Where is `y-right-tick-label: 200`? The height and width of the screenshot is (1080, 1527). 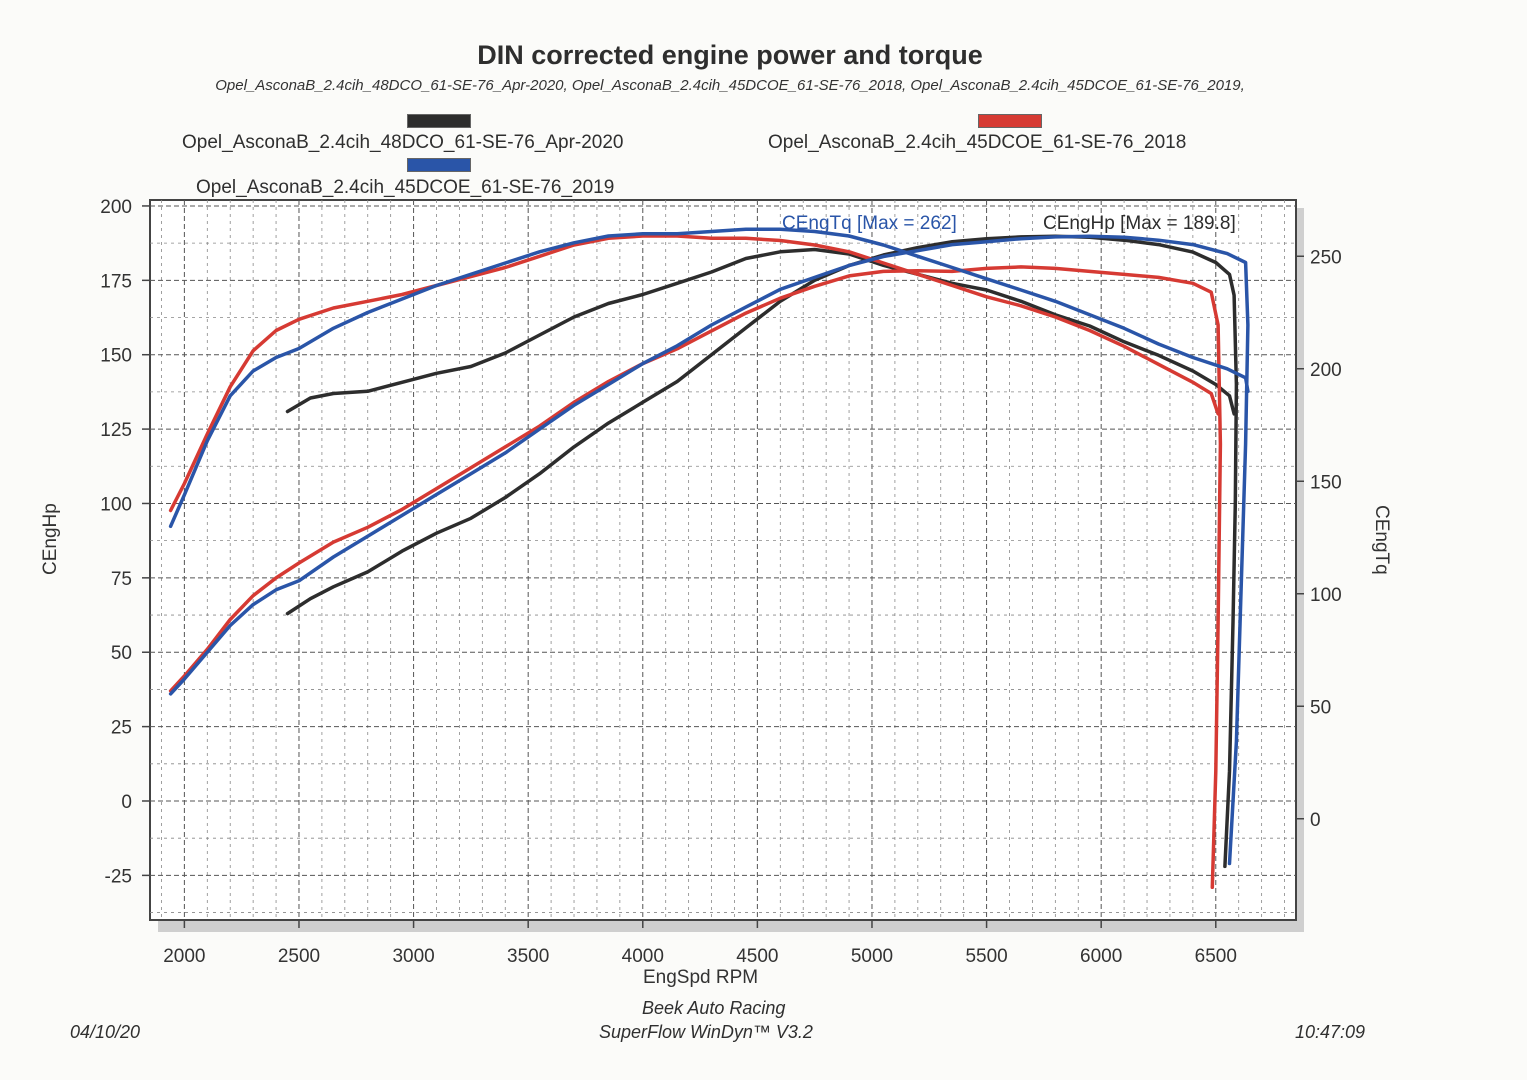 y-right-tick-label: 200 is located at coordinates (1326, 370).